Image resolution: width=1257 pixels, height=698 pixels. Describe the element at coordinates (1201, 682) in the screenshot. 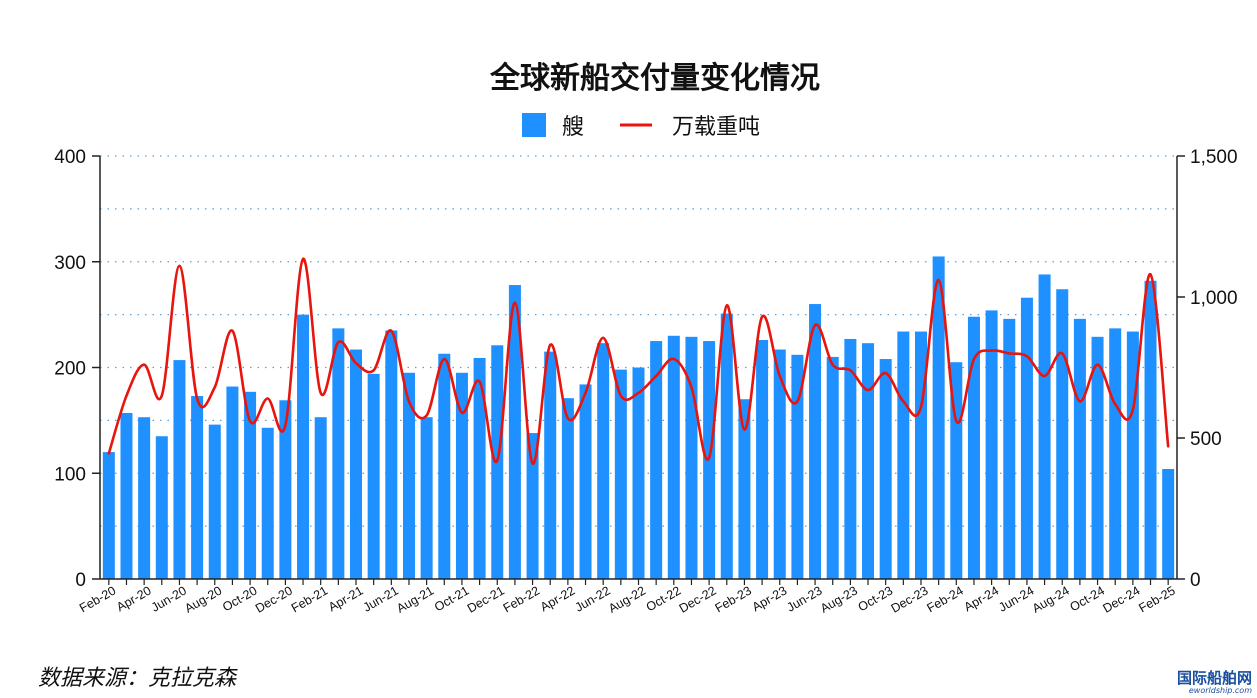

I see `site-logo: 国际船舶网 eworldship.com` at that location.